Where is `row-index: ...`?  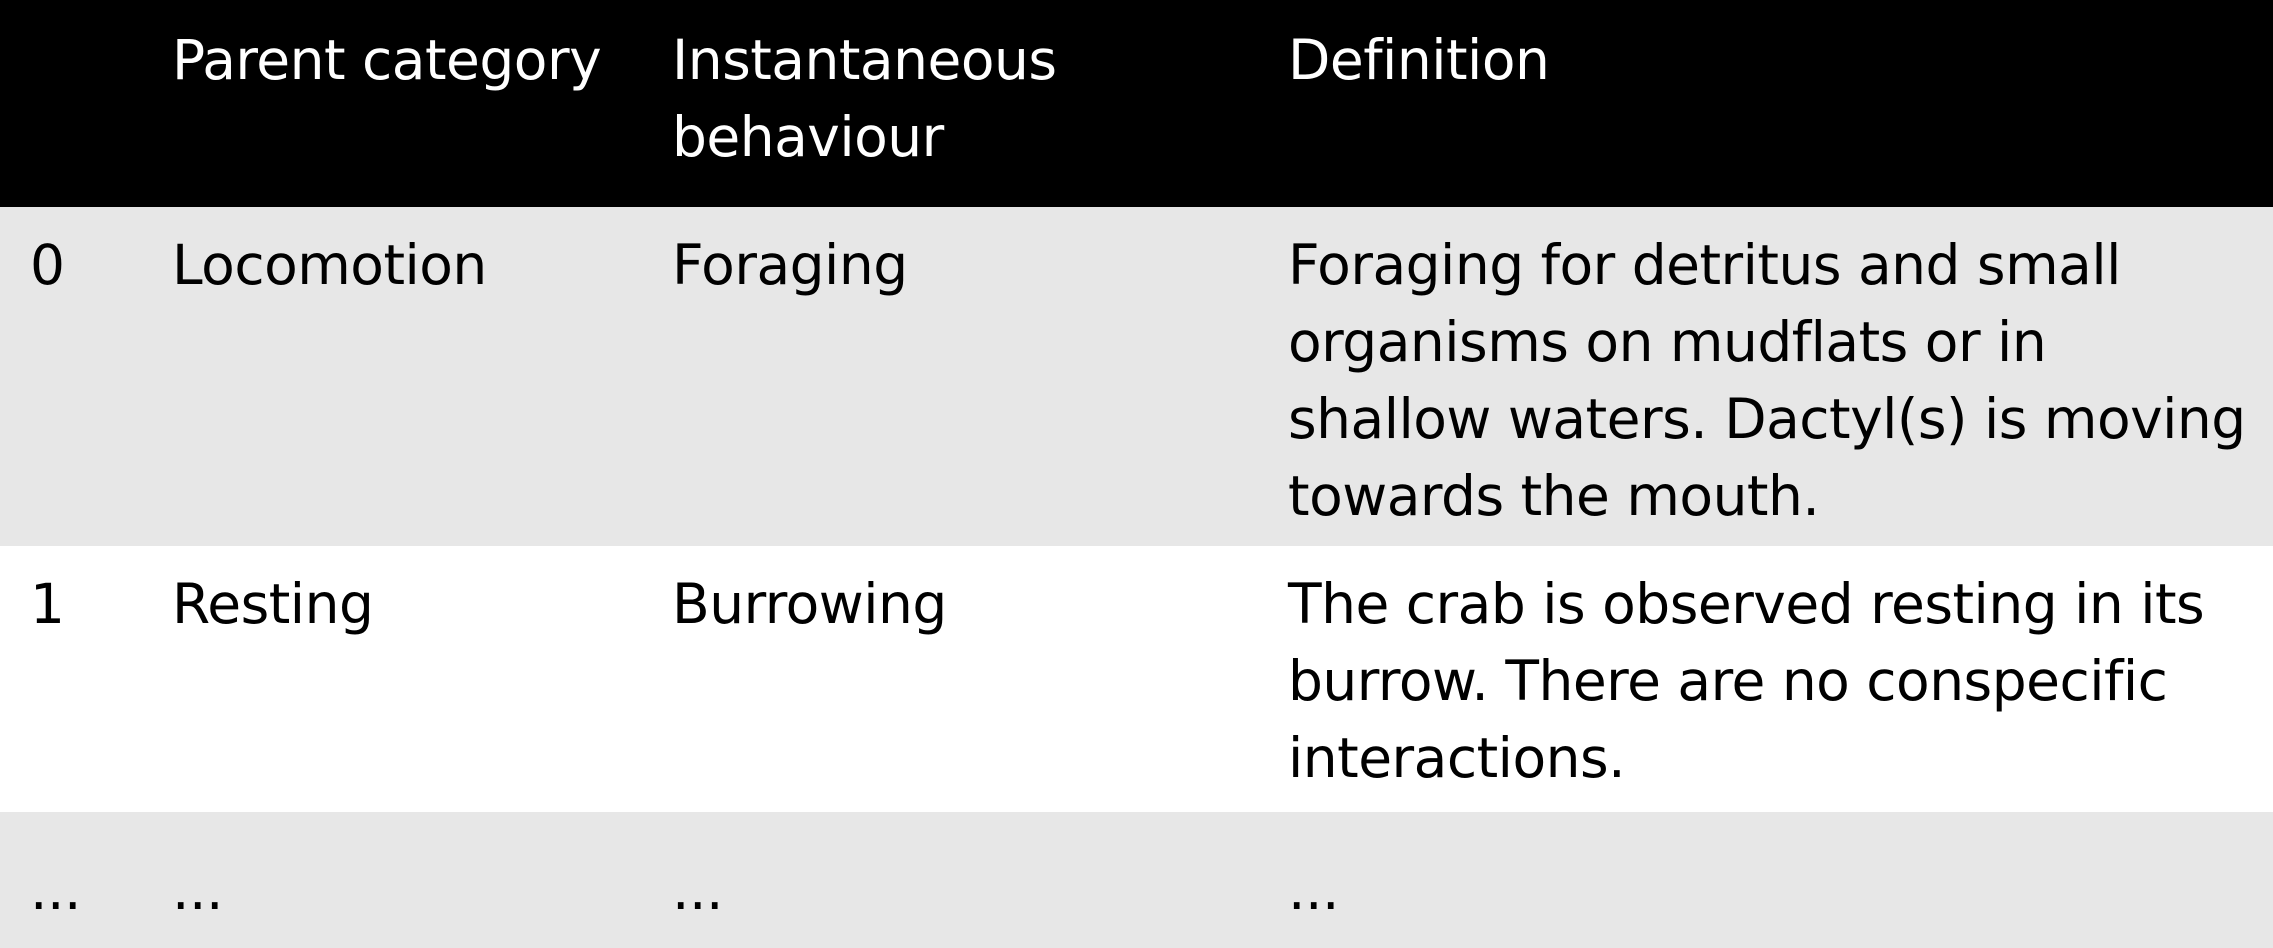
row-index: ... is located at coordinates (55, 890).